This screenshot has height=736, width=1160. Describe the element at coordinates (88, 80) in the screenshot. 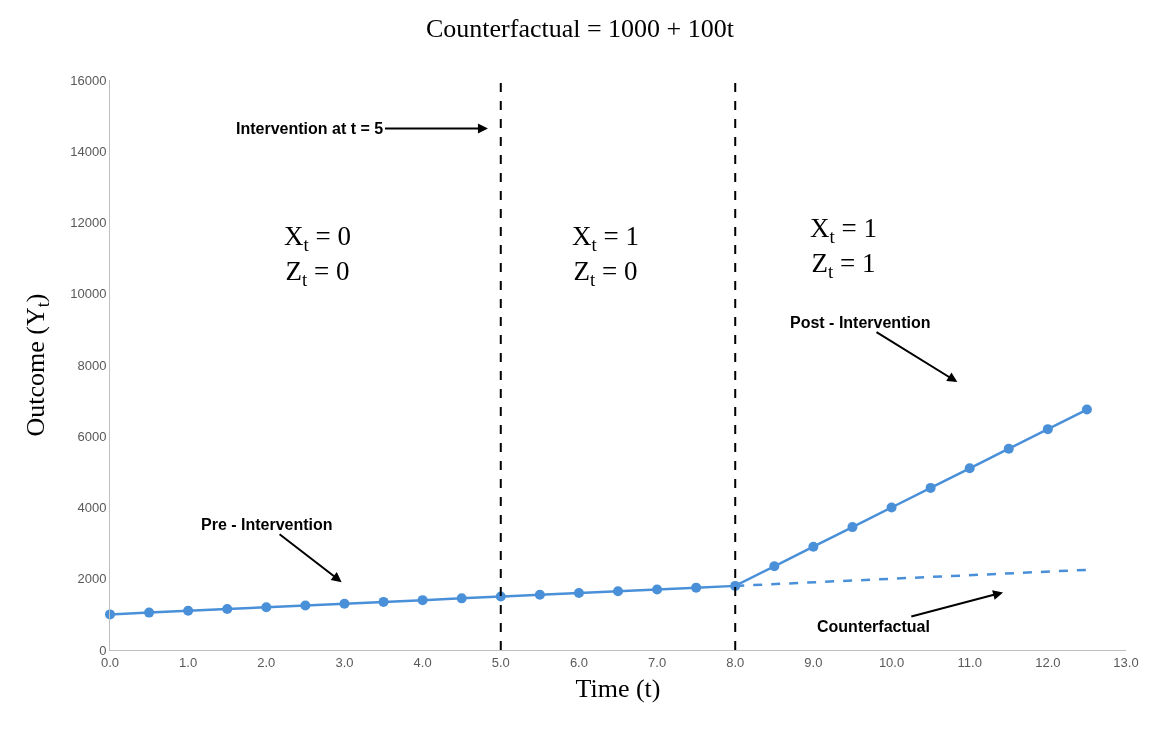

I see `y-tick-label: 16000` at that location.